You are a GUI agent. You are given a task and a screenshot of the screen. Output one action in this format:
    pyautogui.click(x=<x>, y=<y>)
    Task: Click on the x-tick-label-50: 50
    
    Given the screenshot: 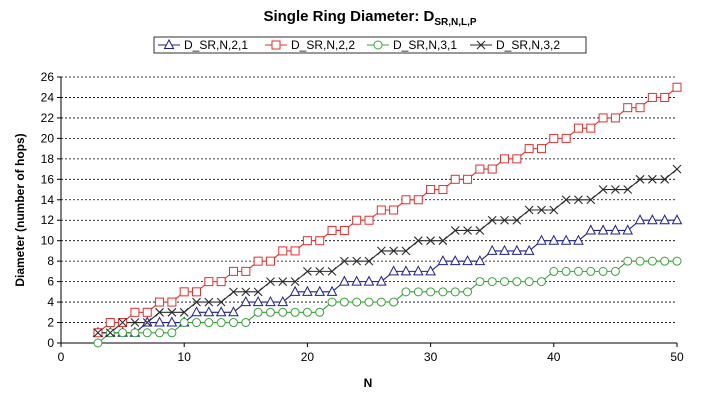 What is the action you would take?
    pyautogui.click(x=677, y=357)
    